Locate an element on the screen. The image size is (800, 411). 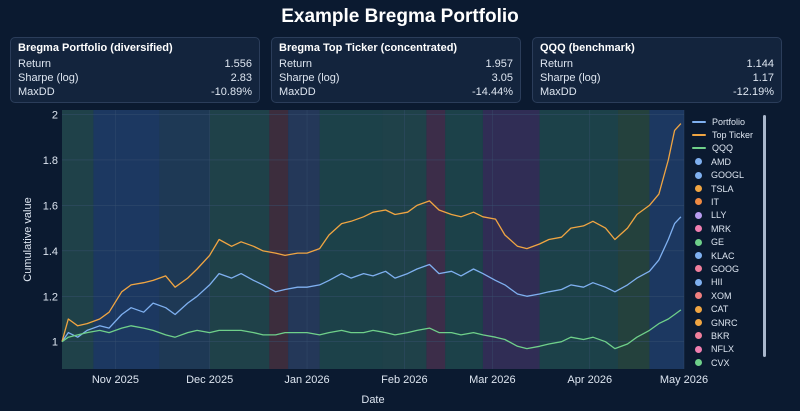
metric-row: Sharpe (log) 1.17 is located at coordinates (657, 78).